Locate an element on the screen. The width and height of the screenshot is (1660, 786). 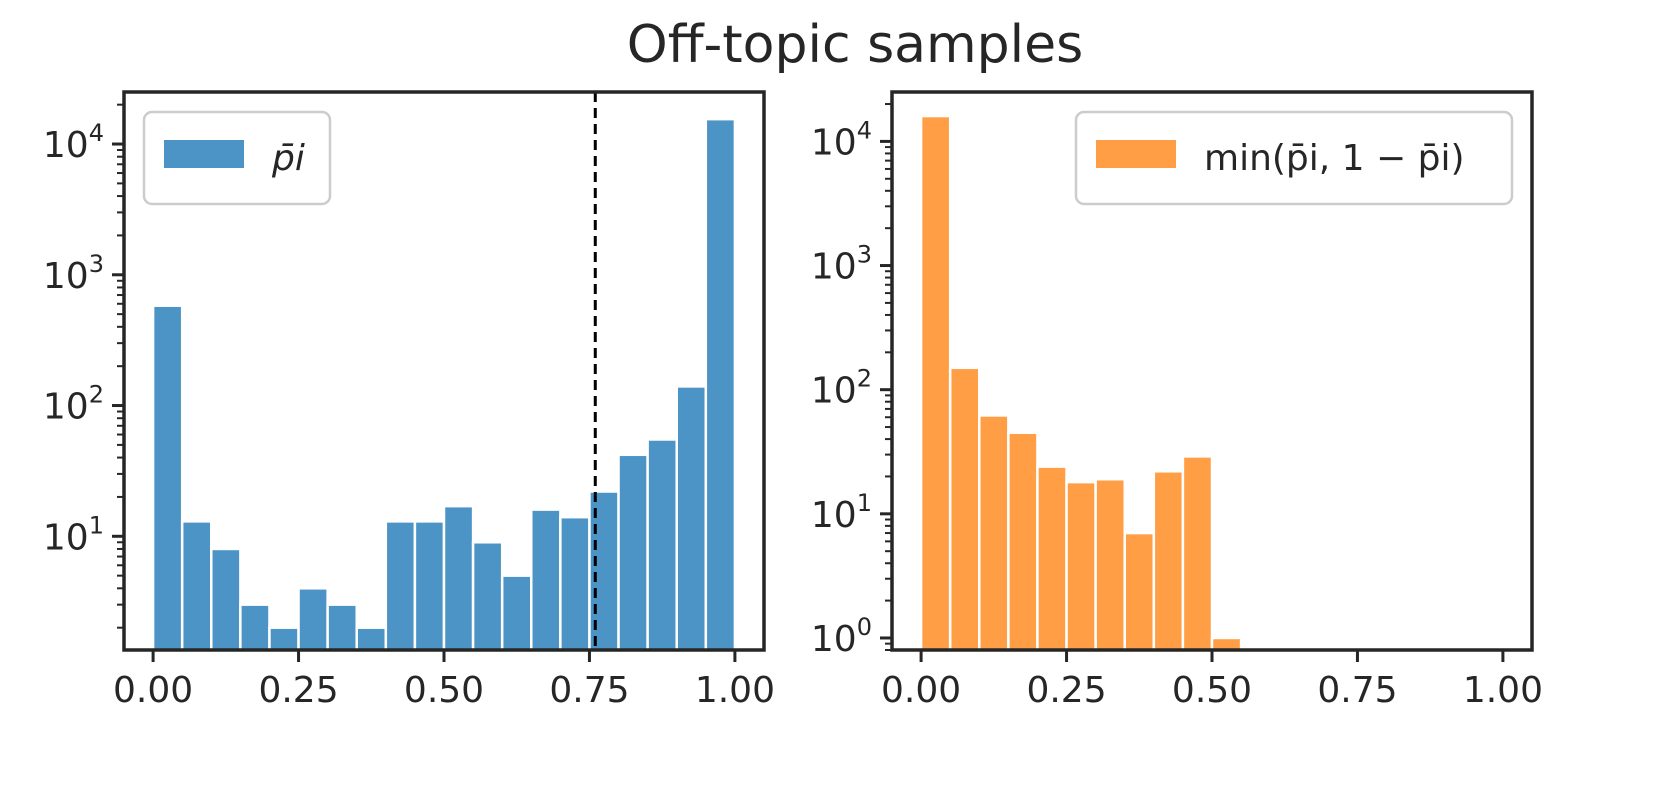
y-tick-label: 10⁰ is located at coordinates (841, 636).